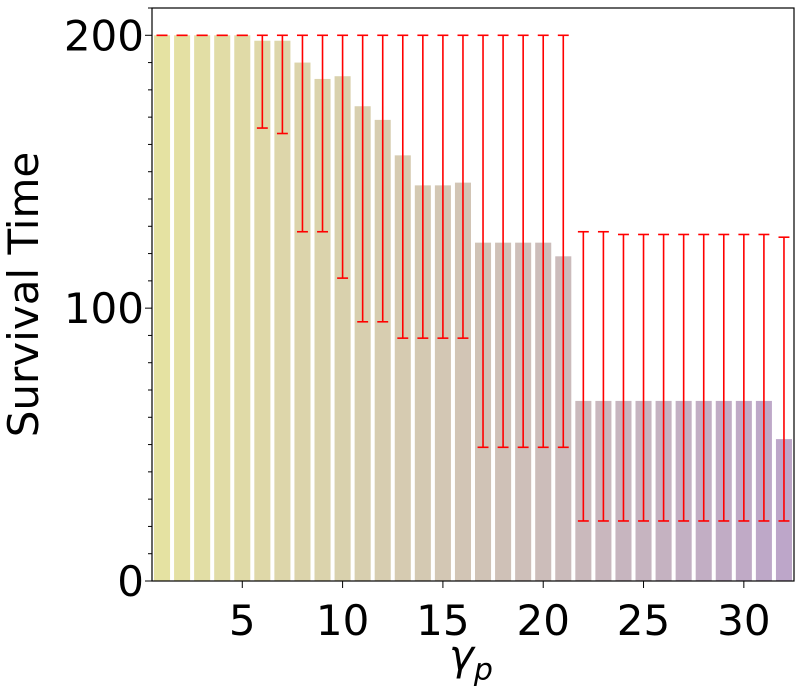 Image resolution: width=802 pixels, height=692 pixels. What do you see at coordinates (104, 35) in the screenshot?
I see `y-tick-label: 200` at bounding box center [104, 35].